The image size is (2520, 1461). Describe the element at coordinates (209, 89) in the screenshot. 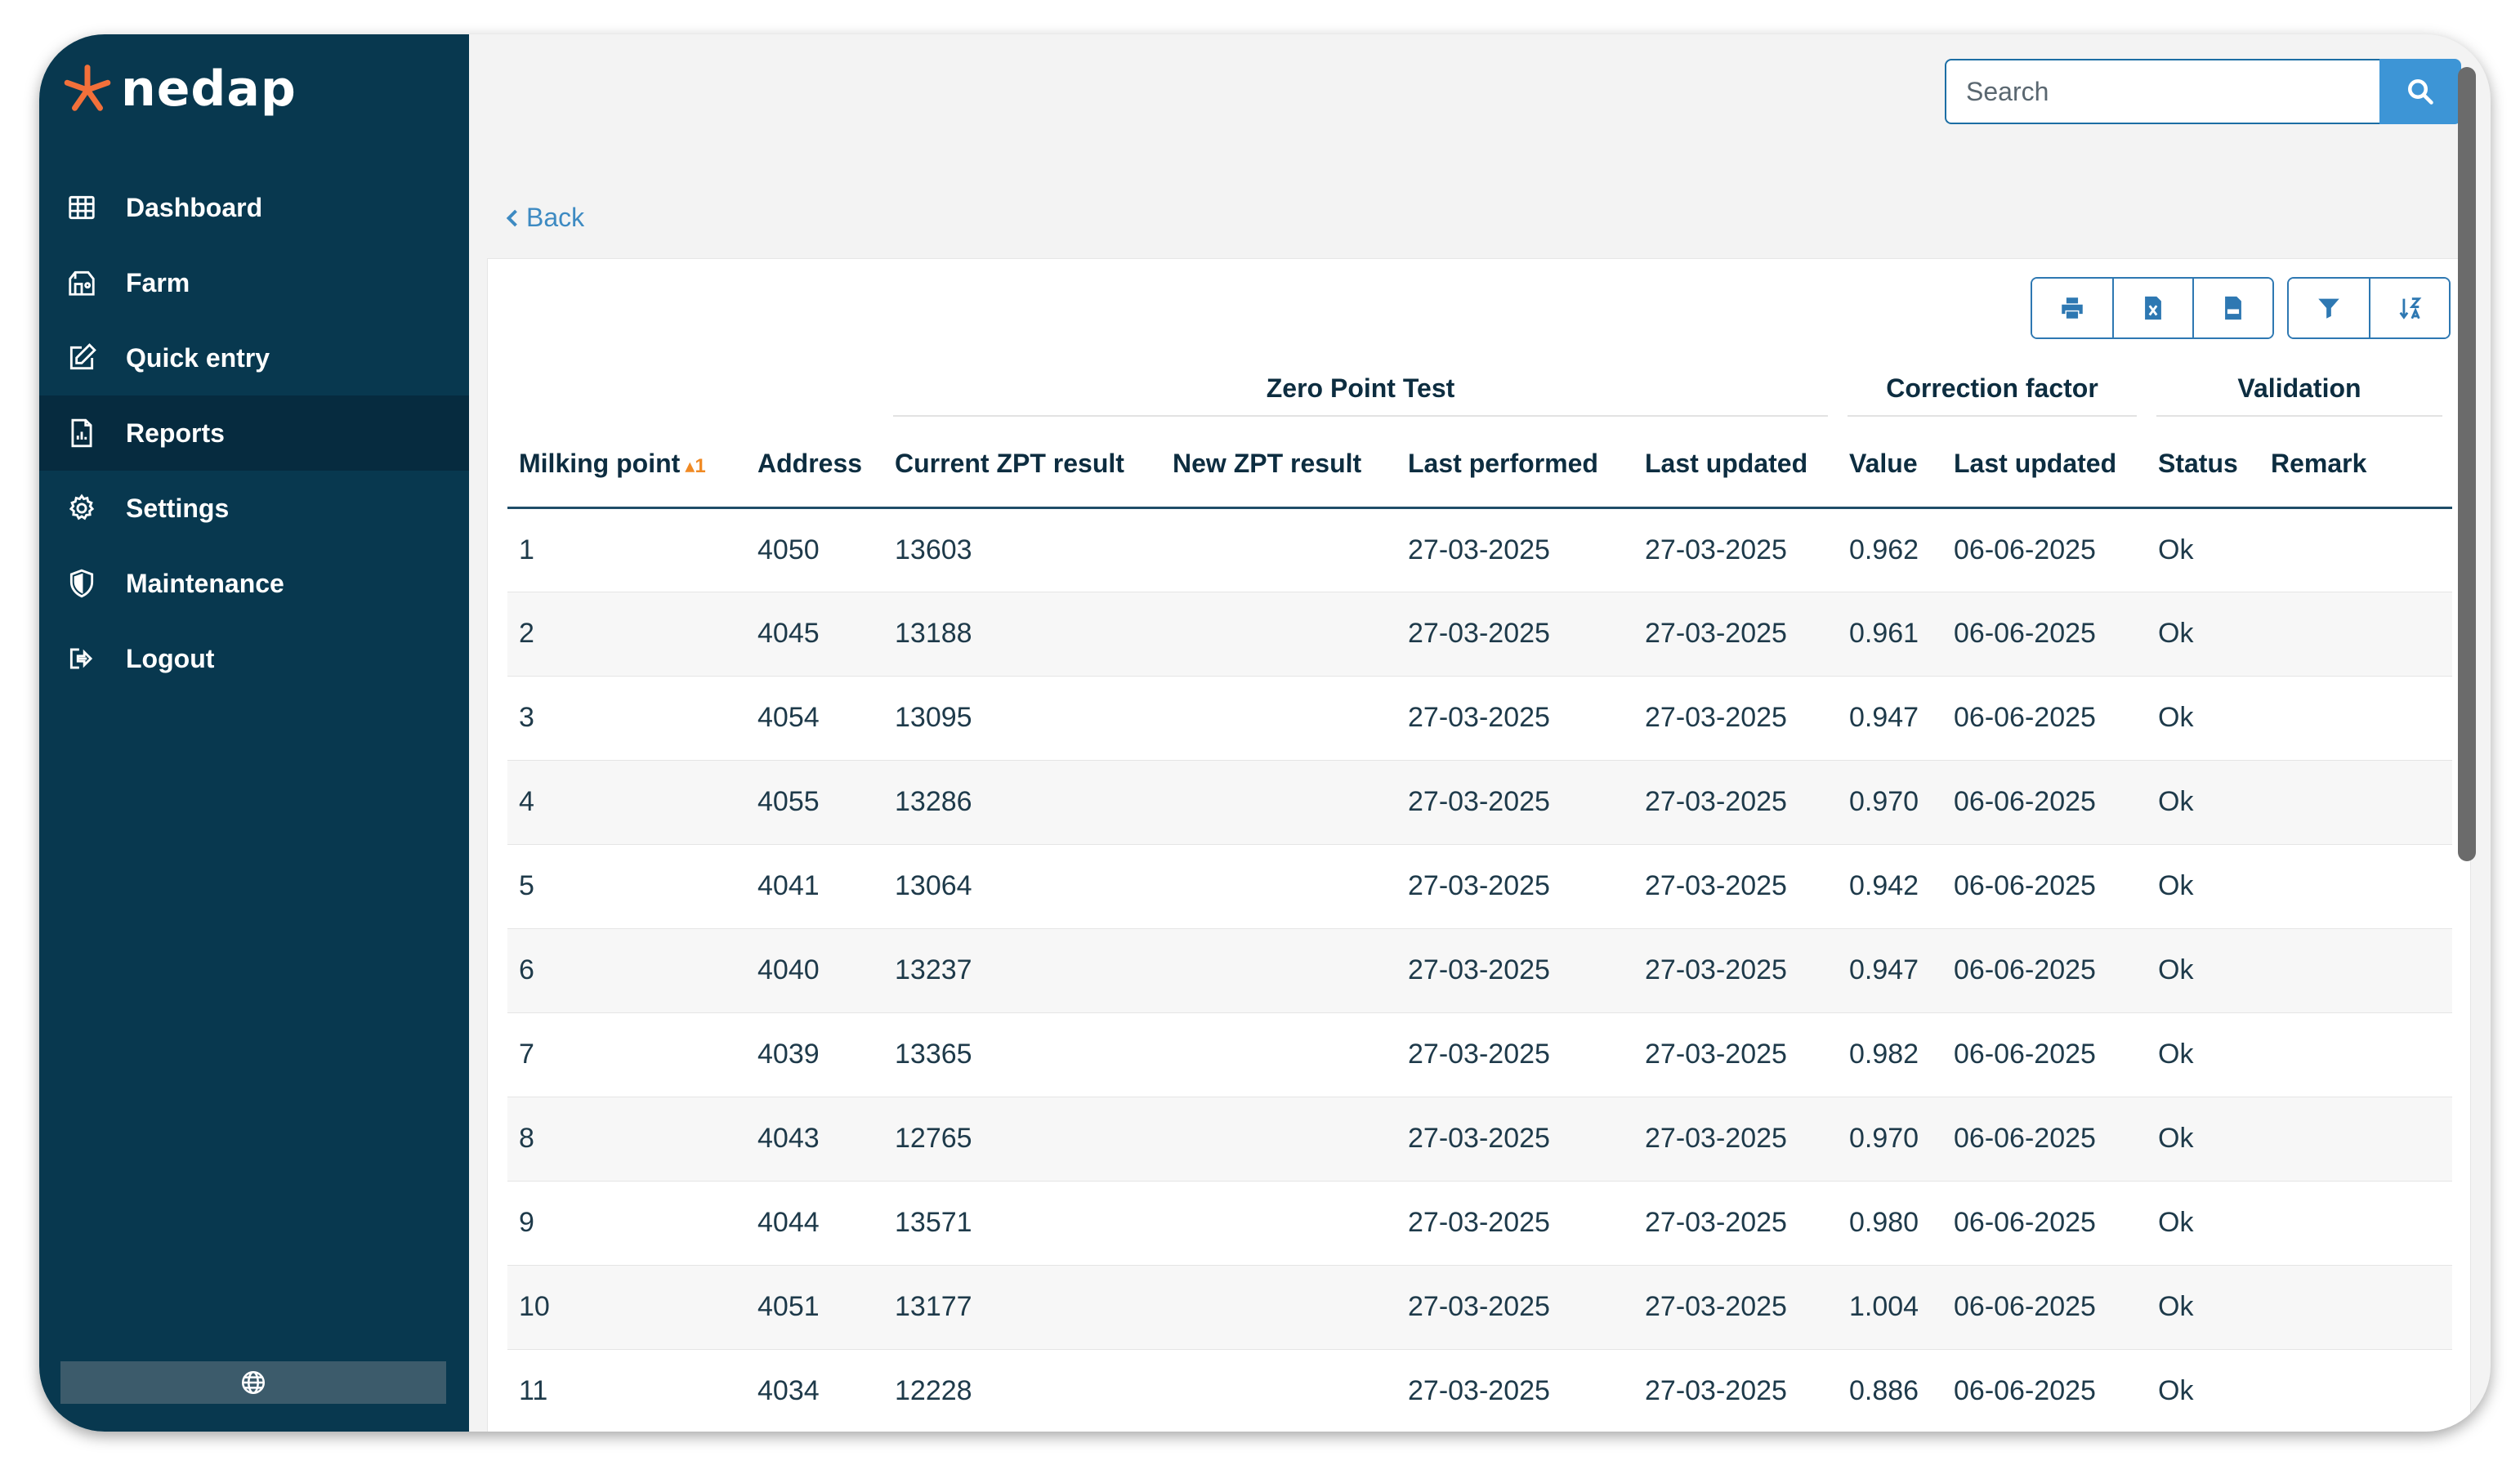

I see `brand-name: nedap` at that location.